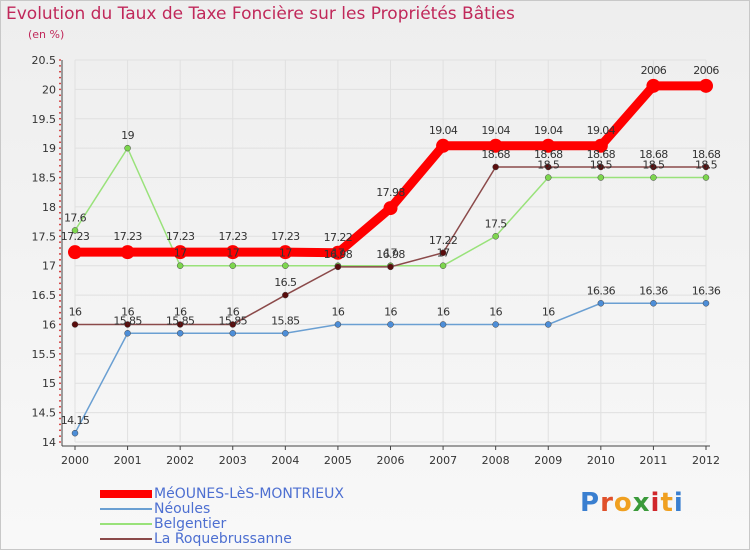  Describe the element at coordinates (49, 148) in the screenshot. I see `y-tick-label: 19` at that location.